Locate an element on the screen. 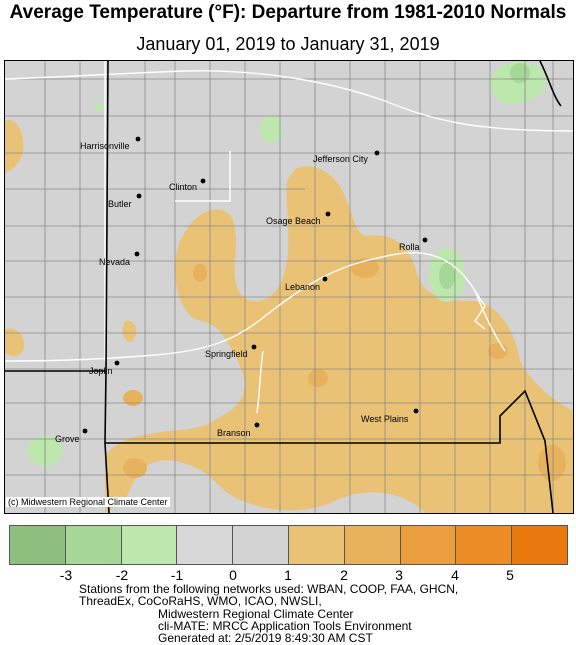 This screenshot has height=645, width=576. color-legend is located at coordinates (288, 545).